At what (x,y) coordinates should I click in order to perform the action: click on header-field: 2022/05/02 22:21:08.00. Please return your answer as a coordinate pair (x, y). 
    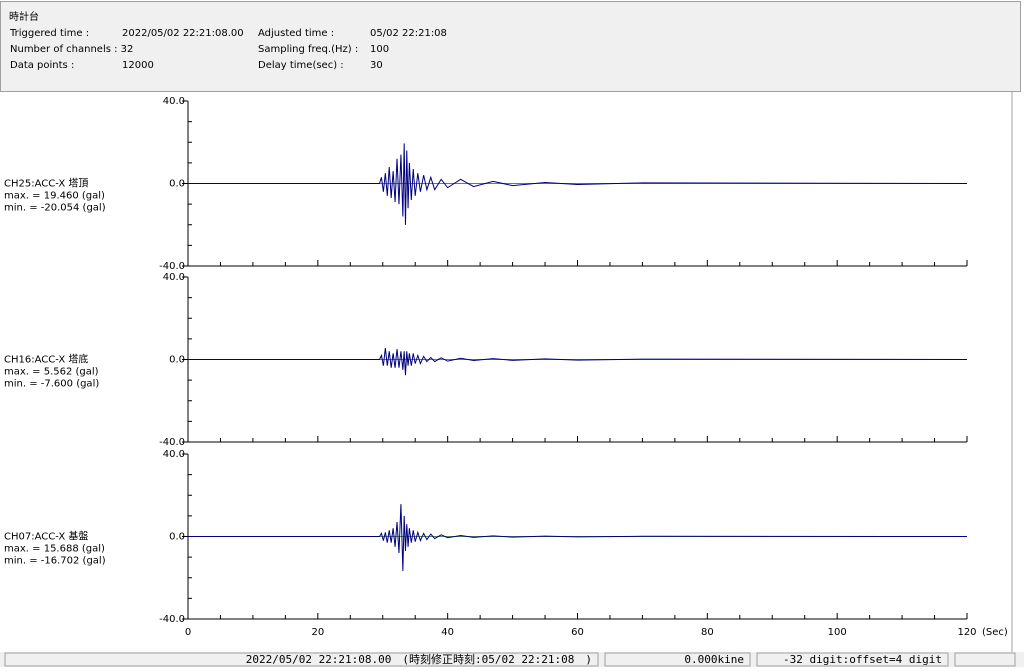
    Looking at the image, I should click on (183, 33).